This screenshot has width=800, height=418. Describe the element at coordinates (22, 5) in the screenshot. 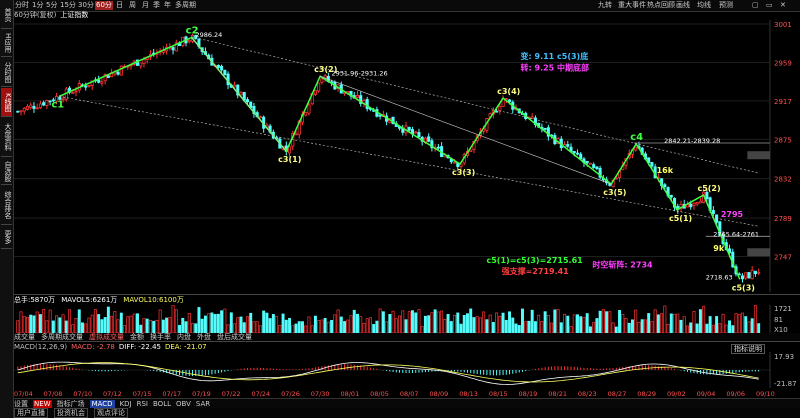

I see `timeframe-tab: 分时` at that location.